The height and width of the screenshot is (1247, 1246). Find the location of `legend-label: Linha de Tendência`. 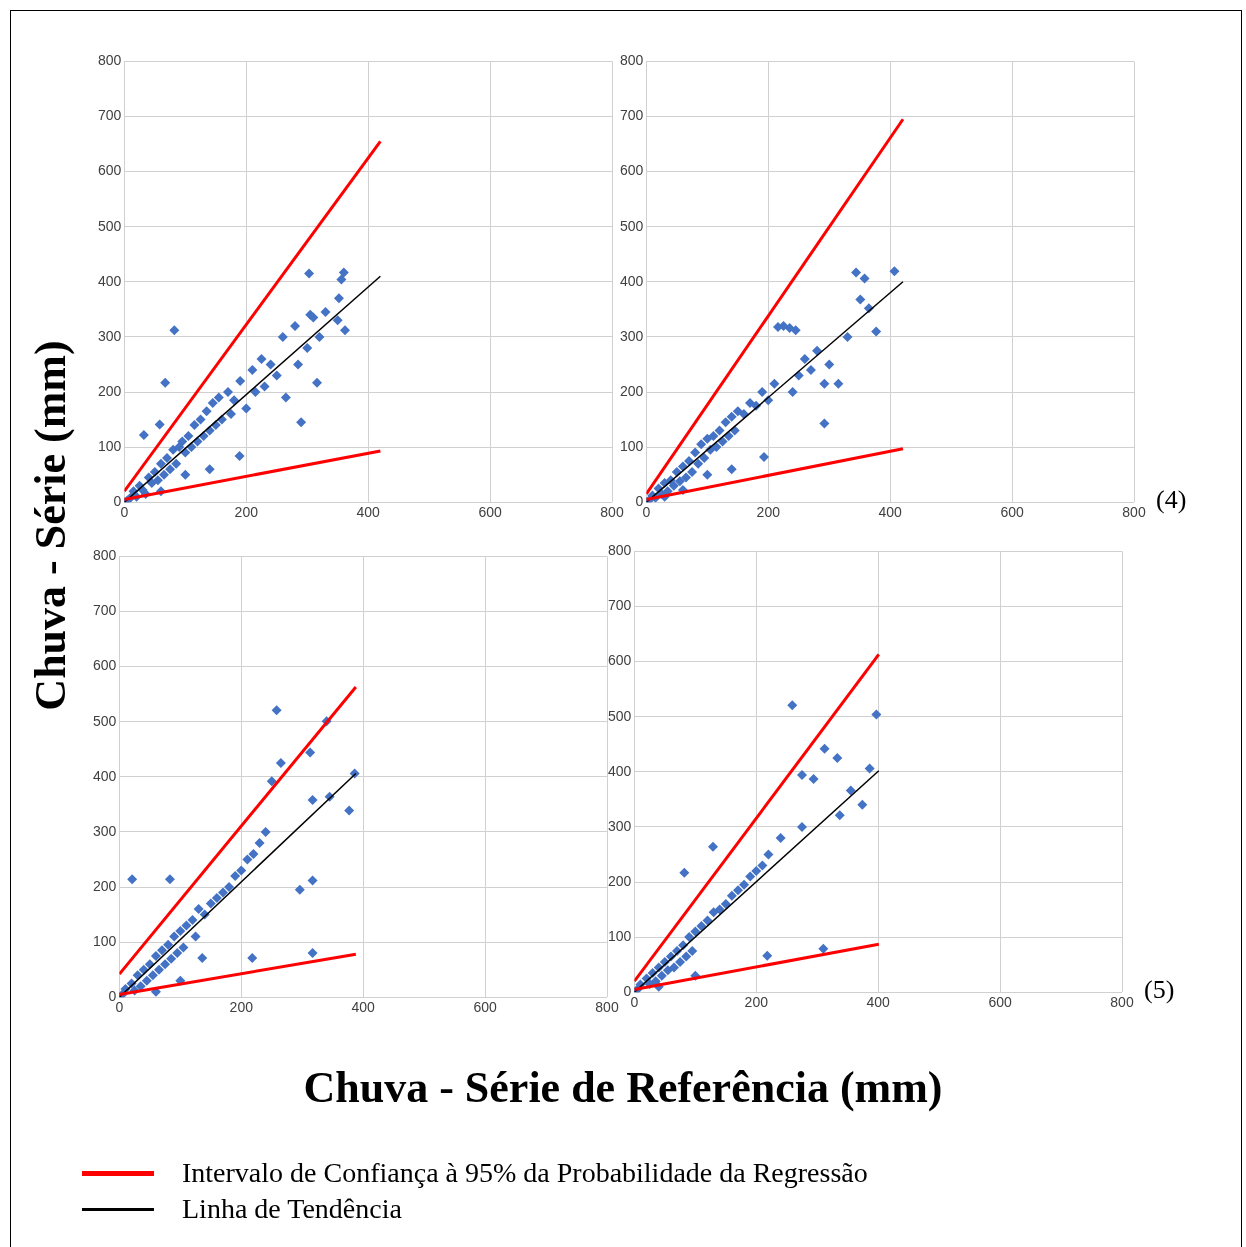

legend-label: Linha de Tendência is located at coordinates (292, 1209).